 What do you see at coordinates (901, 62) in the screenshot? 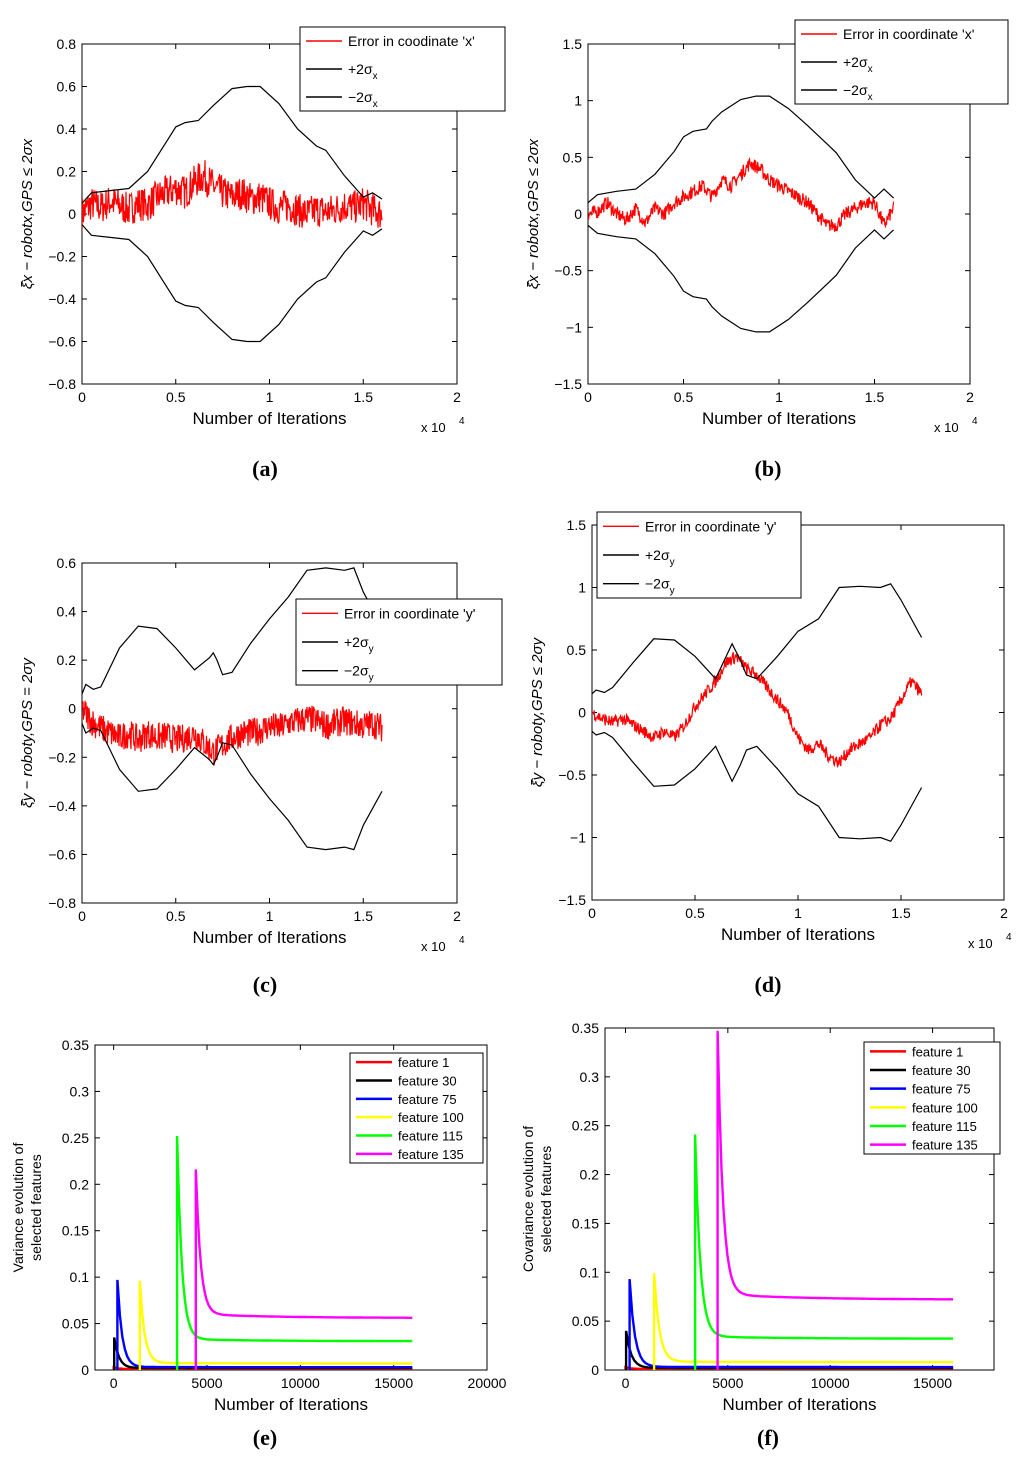
I see `legend: Error in coordinate 'x' +2σx −2σx` at bounding box center [901, 62].